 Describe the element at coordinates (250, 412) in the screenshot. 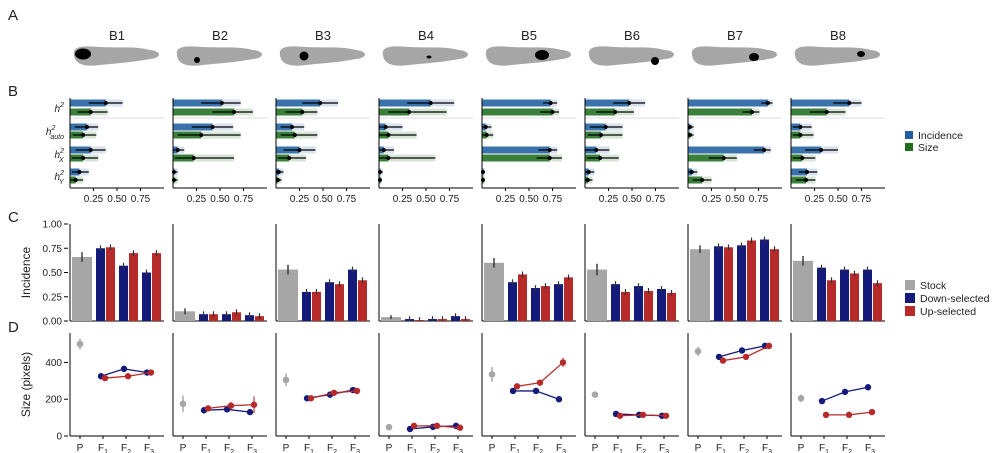

I see `down-selected-point` at that location.